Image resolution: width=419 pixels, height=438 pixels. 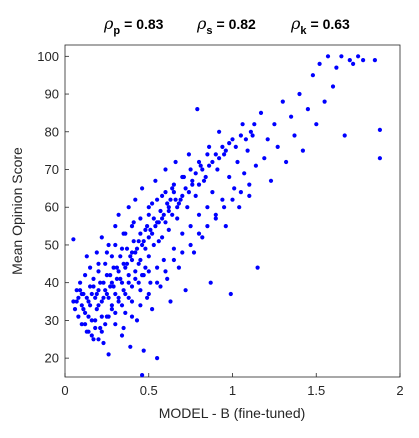 I want to click on x-tick-label: 2, so click(x=399, y=390).